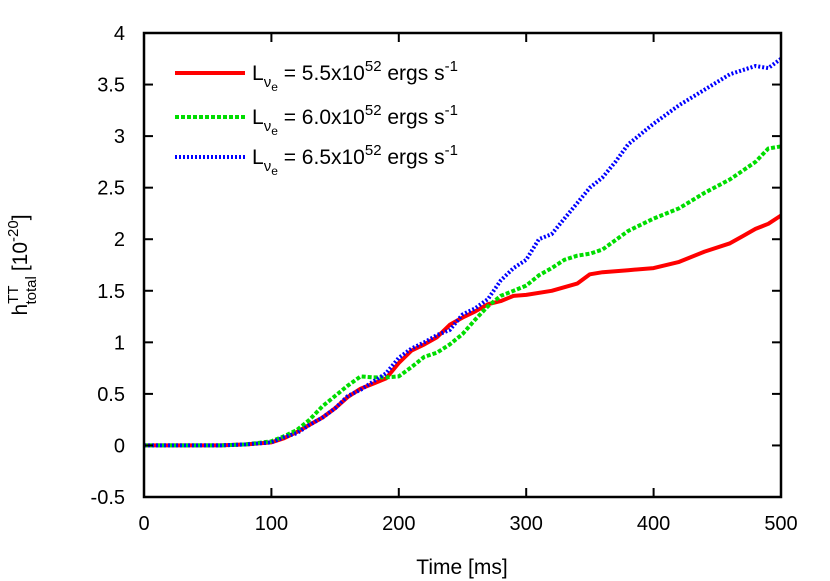 The width and height of the screenshot is (830, 581). I want to click on x-tick-label: 200, so click(398, 524).